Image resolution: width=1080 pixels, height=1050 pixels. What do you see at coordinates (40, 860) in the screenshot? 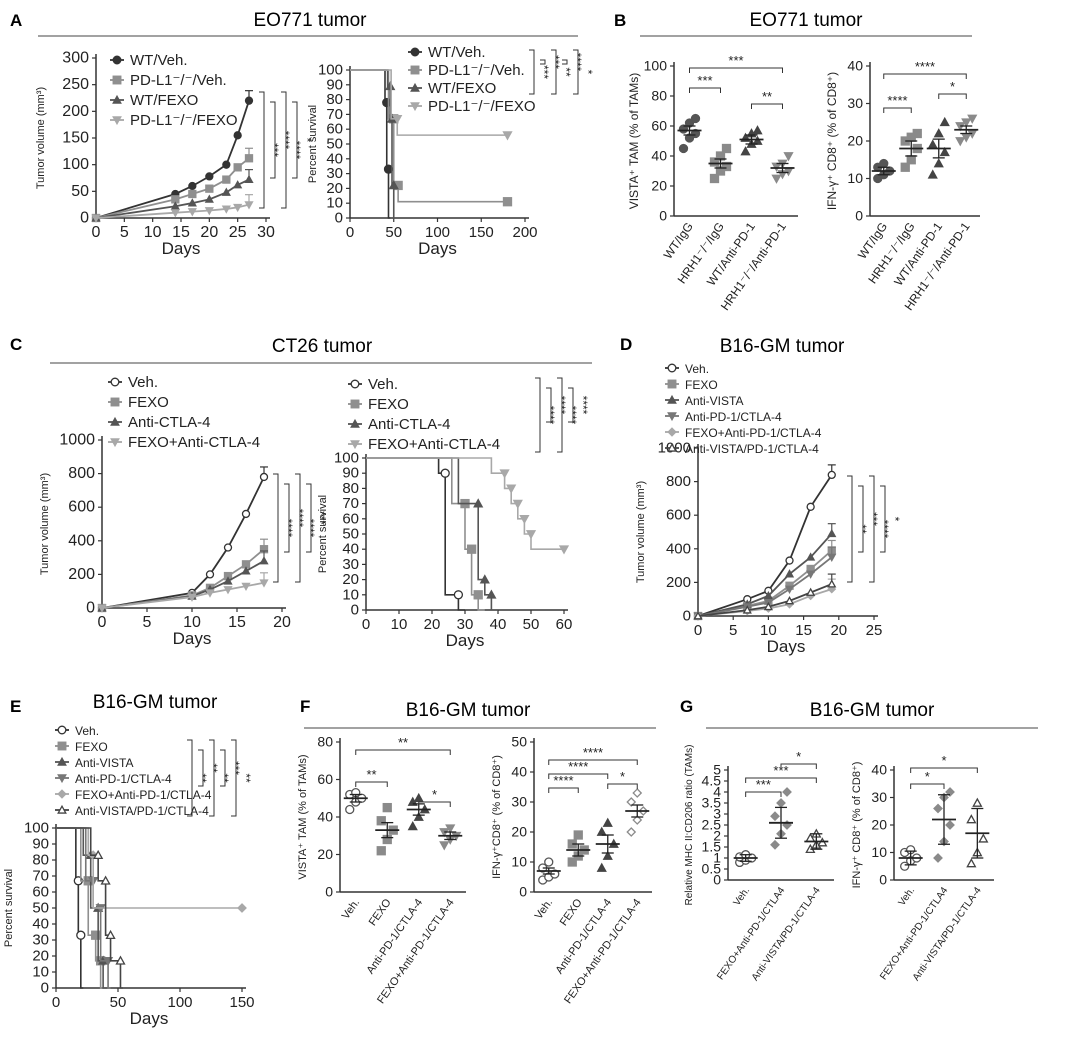
I see `y-tick-label: 80` at bounding box center [40, 860].